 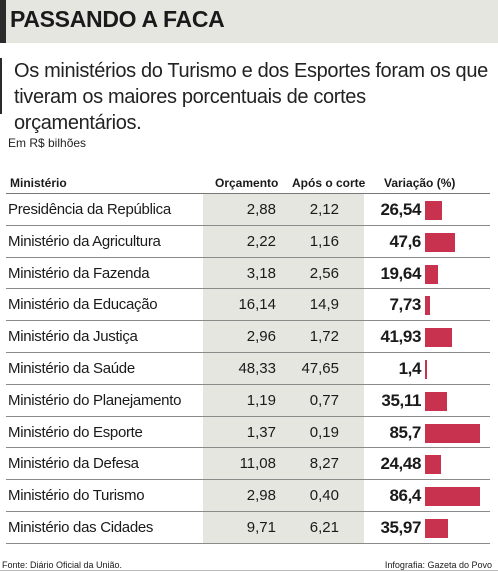 I want to click on credit-note: Infografia: Gazeta do Povo, so click(x=438, y=565).